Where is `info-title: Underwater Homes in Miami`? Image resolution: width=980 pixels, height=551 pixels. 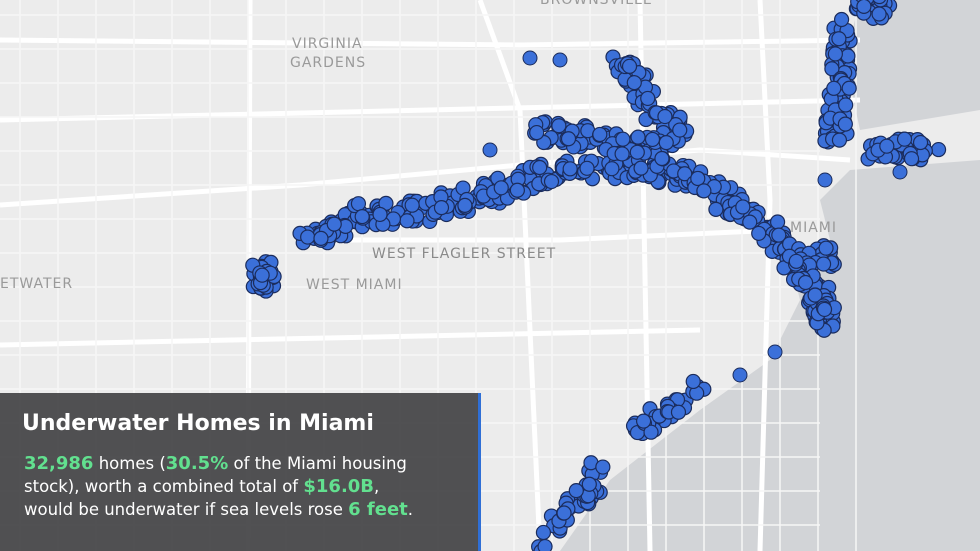 info-title: Underwater Homes in Miami is located at coordinates (198, 423).